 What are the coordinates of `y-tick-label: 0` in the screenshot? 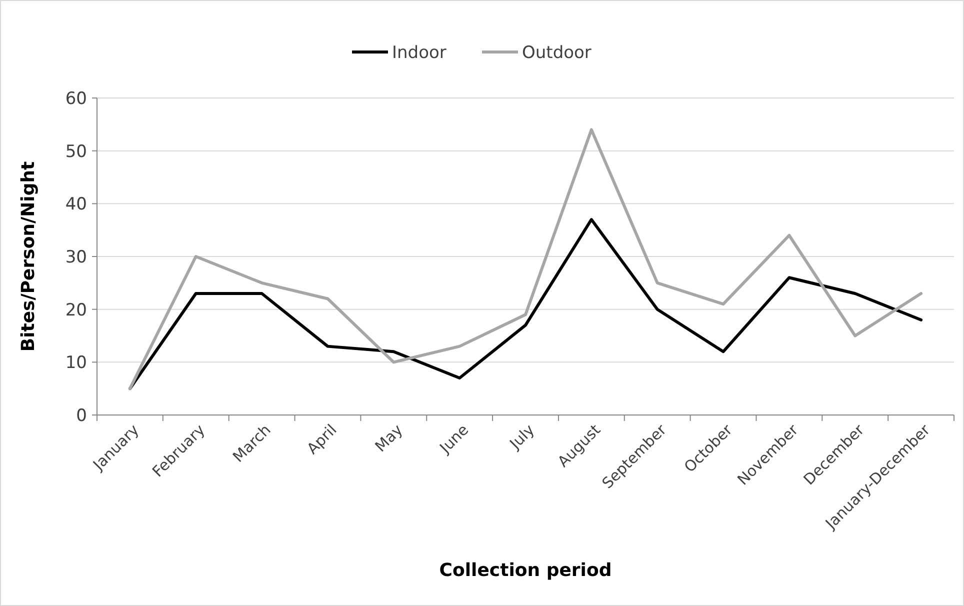 It's located at (81, 416).